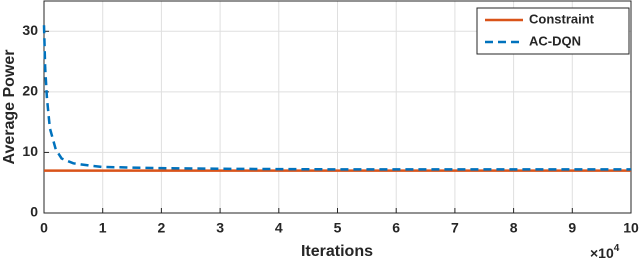 The width and height of the screenshot is (640, 263). What do you see at coordinates (617, 248) in the screenshot?
I see `x-multiplier-exponent: 4` at bounding box center [617, 248].